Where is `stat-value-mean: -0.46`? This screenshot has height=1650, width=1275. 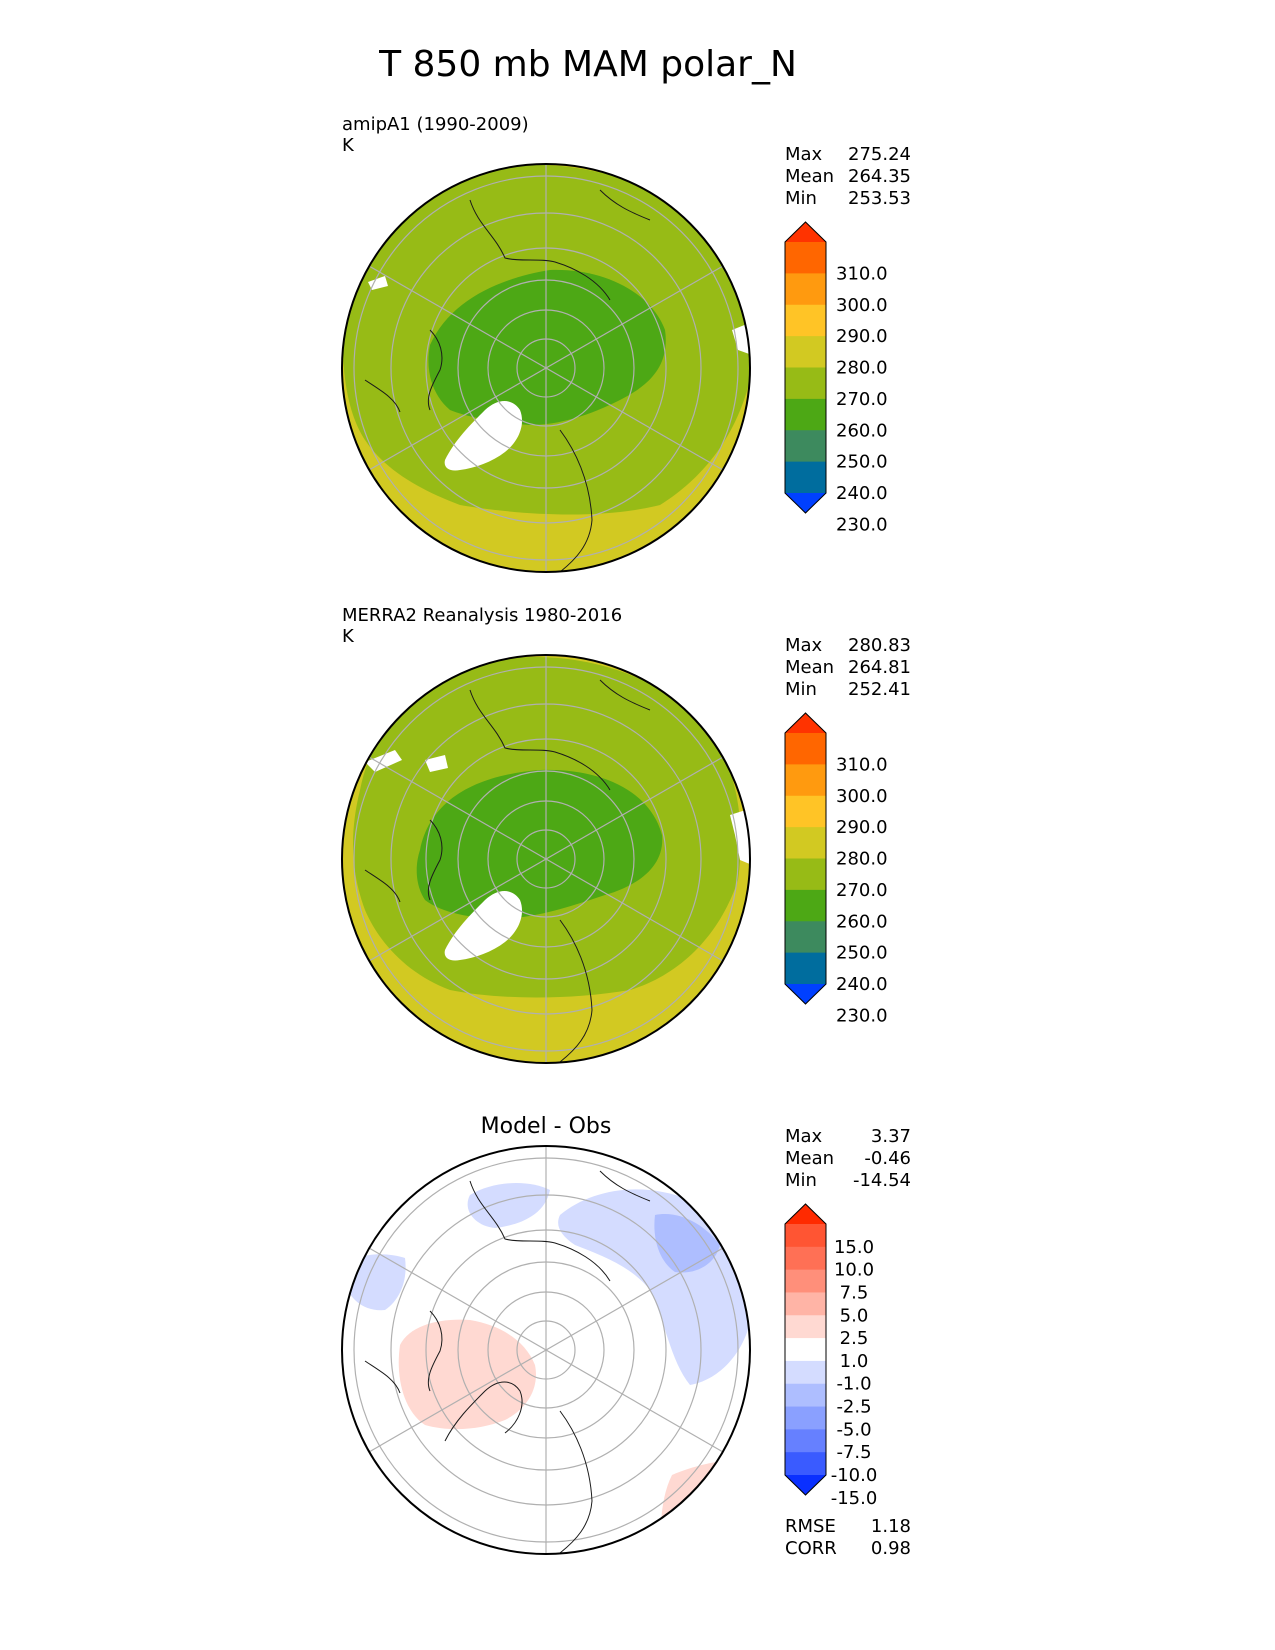
stat-value-mean: -0.46 is located at coordinates (887, 1158).